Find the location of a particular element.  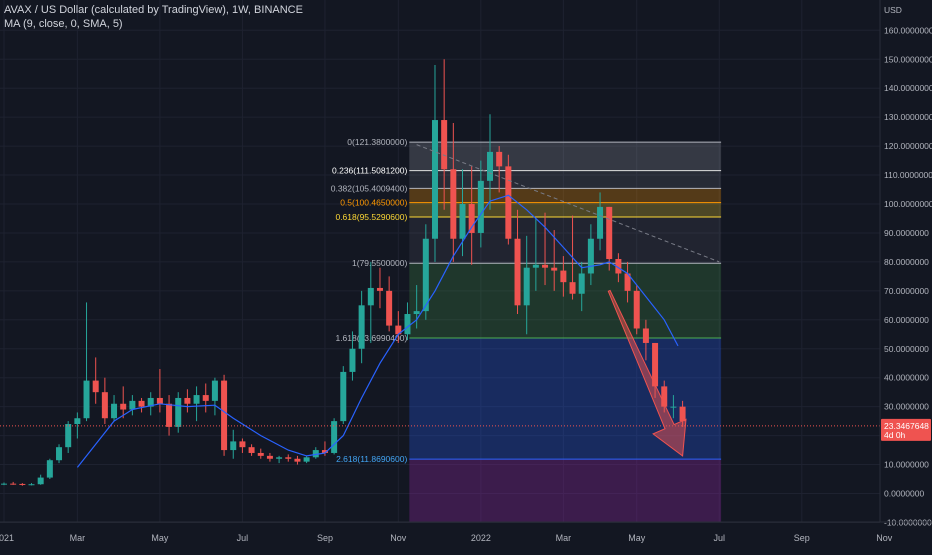

price-axis-bg is located at coordinates (906, 275).